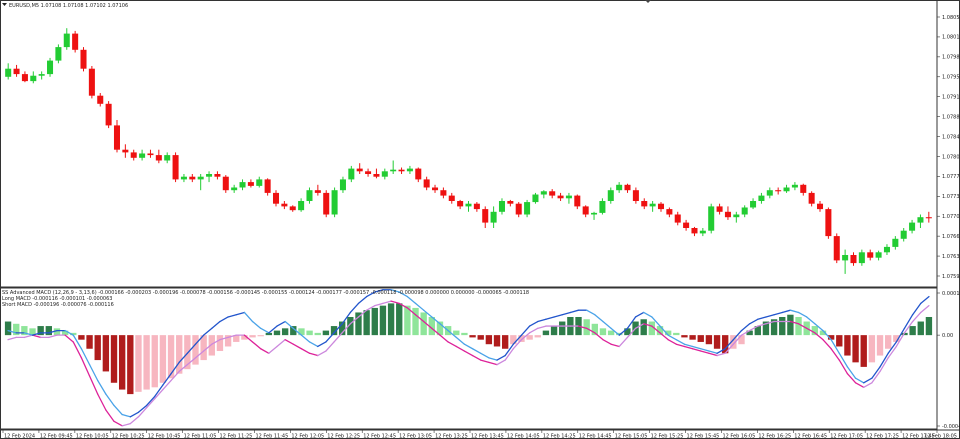 Image resolution: width=960 pixels, height=439 pixels. I want to click on time-label: 12 Feb 14:45, so click(595, 436).